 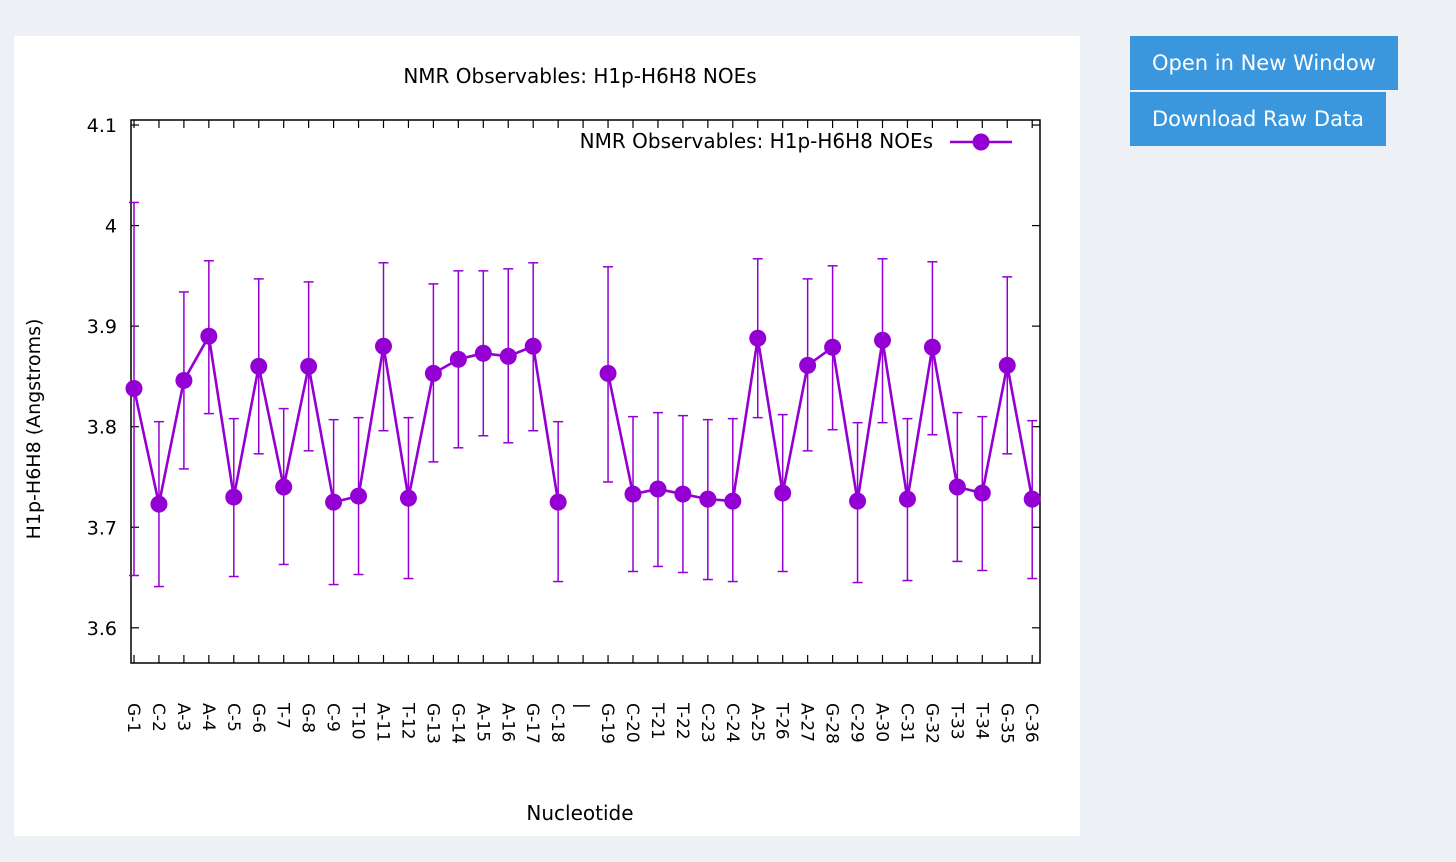 I want to click on y-tick-label: 3.8, so click(x=102, y=428).